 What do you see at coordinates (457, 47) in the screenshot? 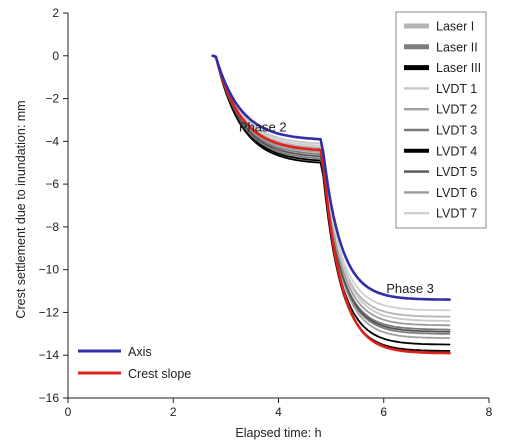
I see `legend-label: Laser II` at bounding box center [457, 47].